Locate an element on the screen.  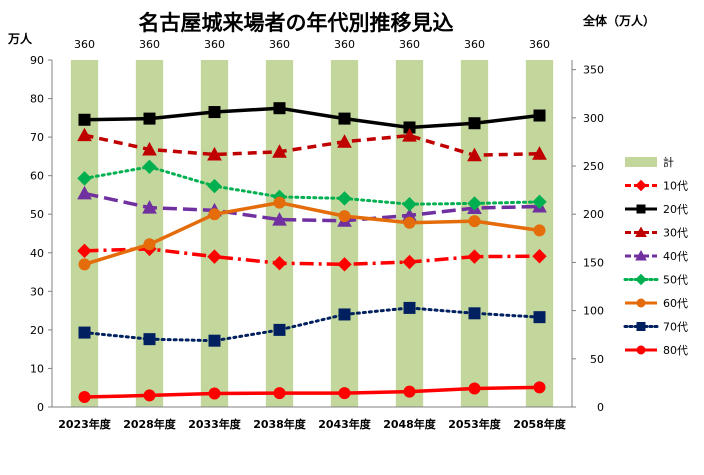
y-tick-label: 70 is located at coordinates (37, 137).